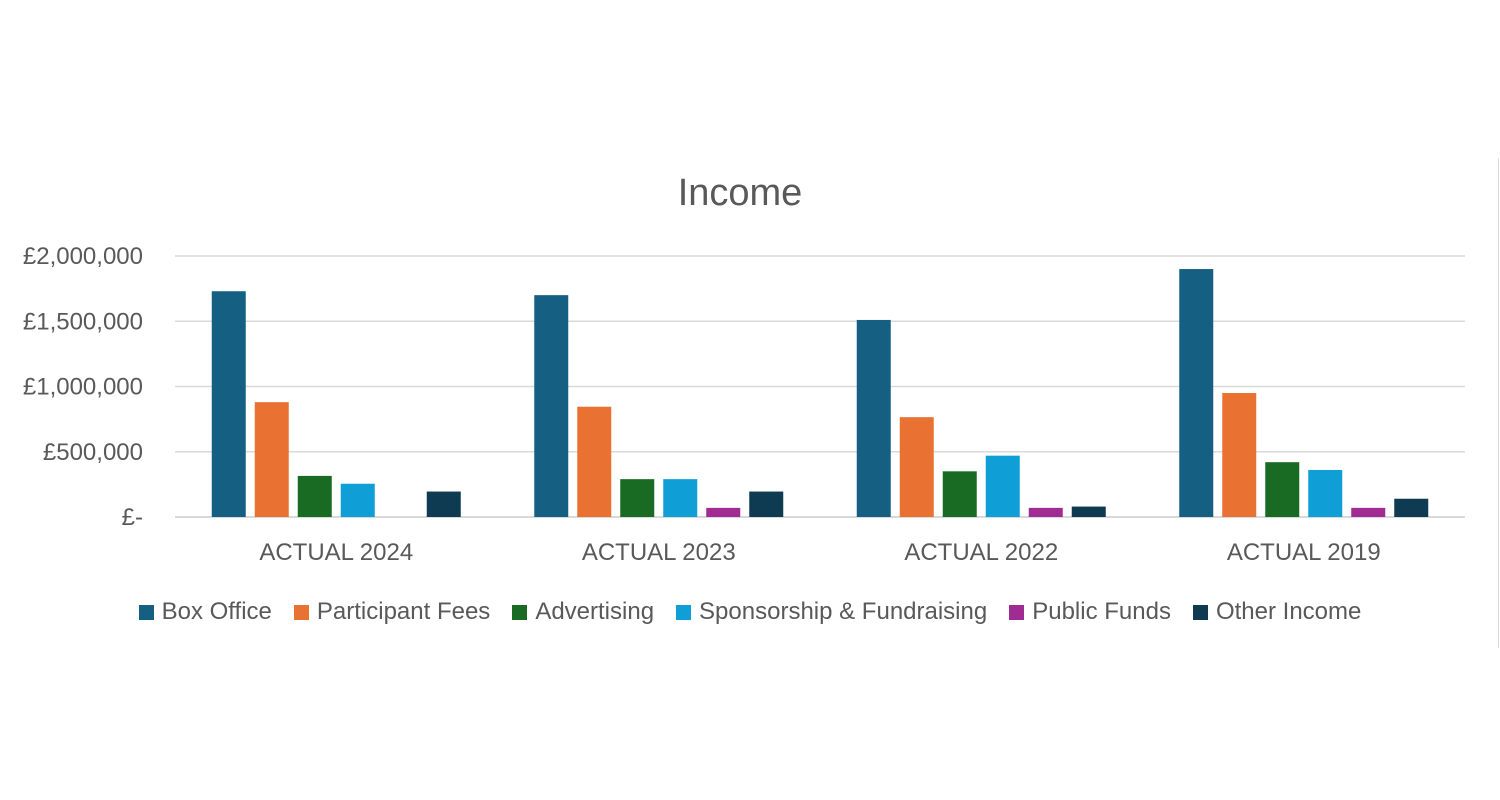 The width and height of the screenshot is (1500, 800). What do you see at coordinates (1288, 611) in the screenshot?
I see `legend-label: Other Income` at bounding box center [1288, 611].